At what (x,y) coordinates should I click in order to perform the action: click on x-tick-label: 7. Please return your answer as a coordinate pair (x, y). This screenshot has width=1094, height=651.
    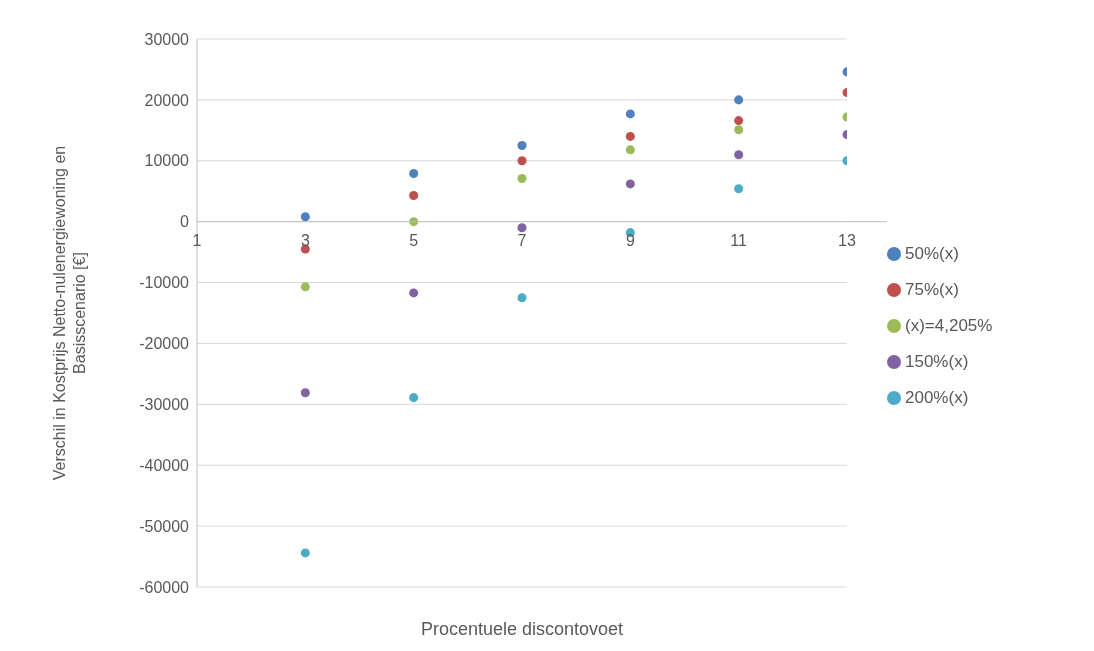
    Looking at the image, I should click on (522, 240).